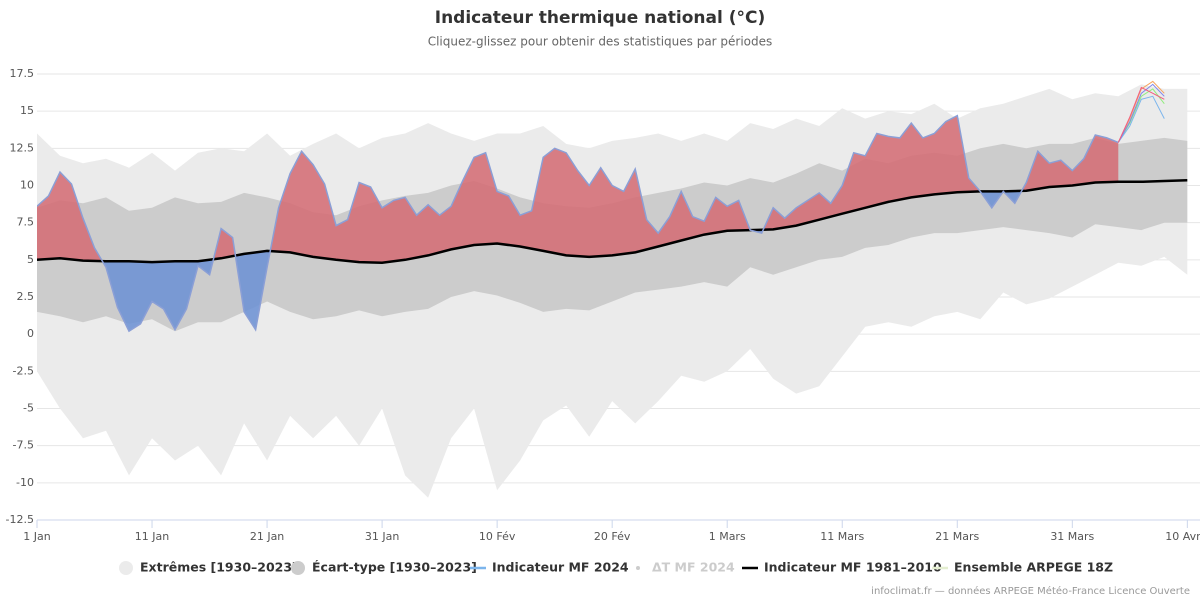 The width and height of the screenshot is (1200, 600). I want to click on legend-label: Ensemble ARPEGE 18Z, so click(1033, 567).